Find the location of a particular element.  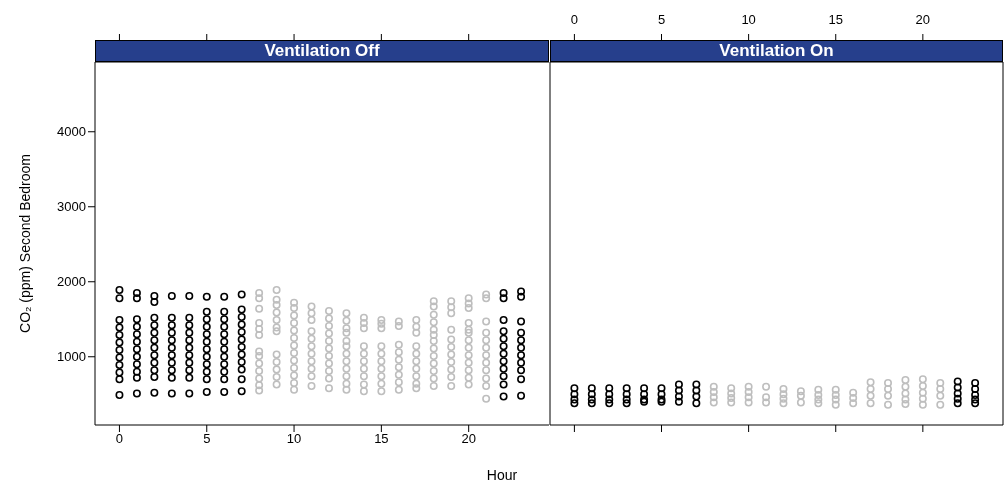

chart-title: Ventilation On is located at coordinates (776, 51).